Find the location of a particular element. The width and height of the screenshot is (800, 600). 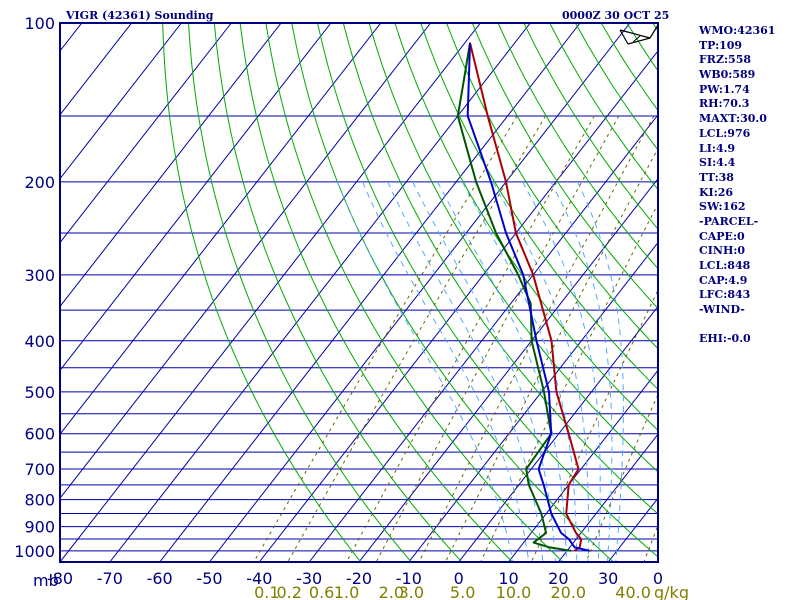

temperature-line is located at coordinates (526, 297).